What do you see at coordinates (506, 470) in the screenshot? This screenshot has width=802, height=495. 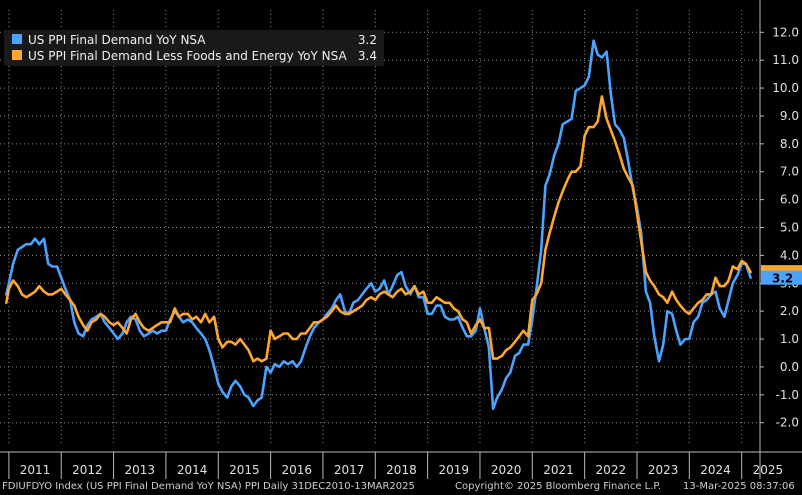 I see `x-tick-label: 2020` at bounding box center [506, 470].